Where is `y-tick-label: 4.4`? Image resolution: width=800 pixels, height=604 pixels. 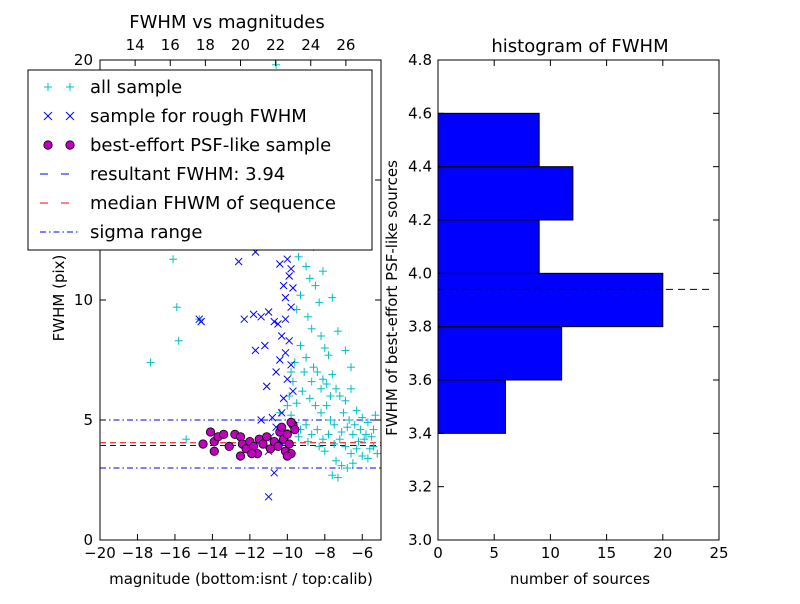 y-tick-label: 4.4 is located at coordinates (420, 167).